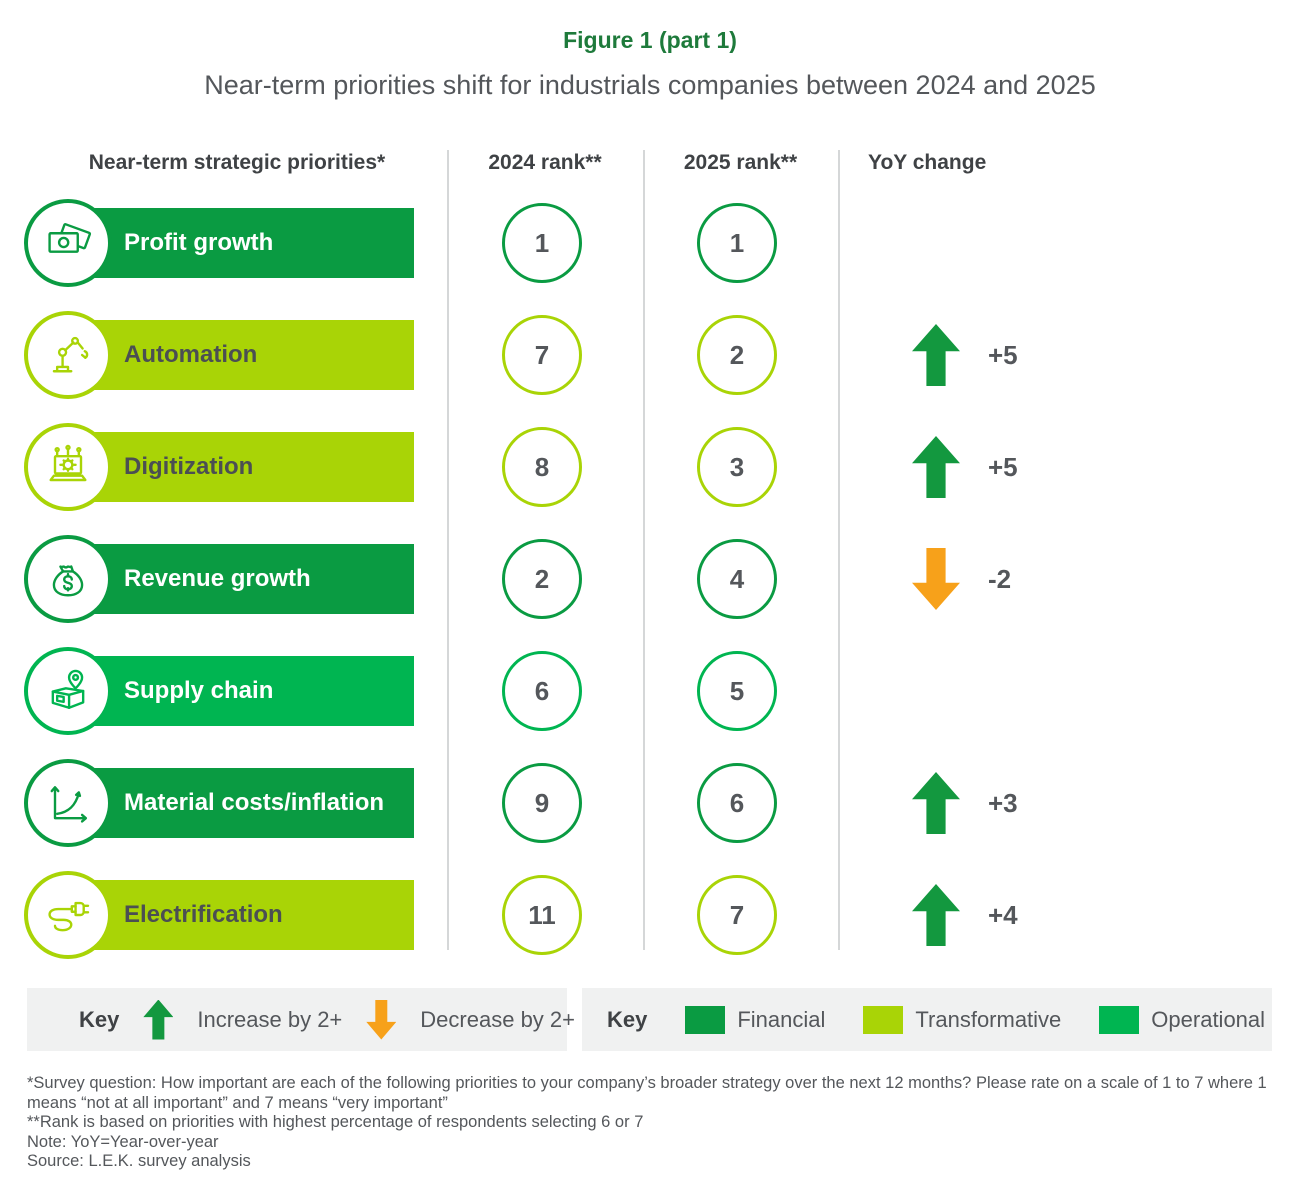  I want to click on key-arrows-box: Key Increase by 2+ Decrease by 2+, so click(301, 1019).